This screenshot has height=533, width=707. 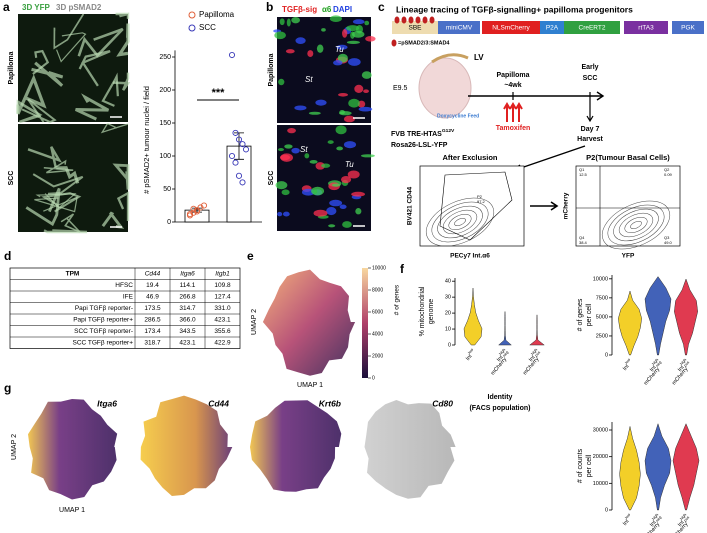 I want to click on y-tick-label: 150, so click(x=165, y=123).